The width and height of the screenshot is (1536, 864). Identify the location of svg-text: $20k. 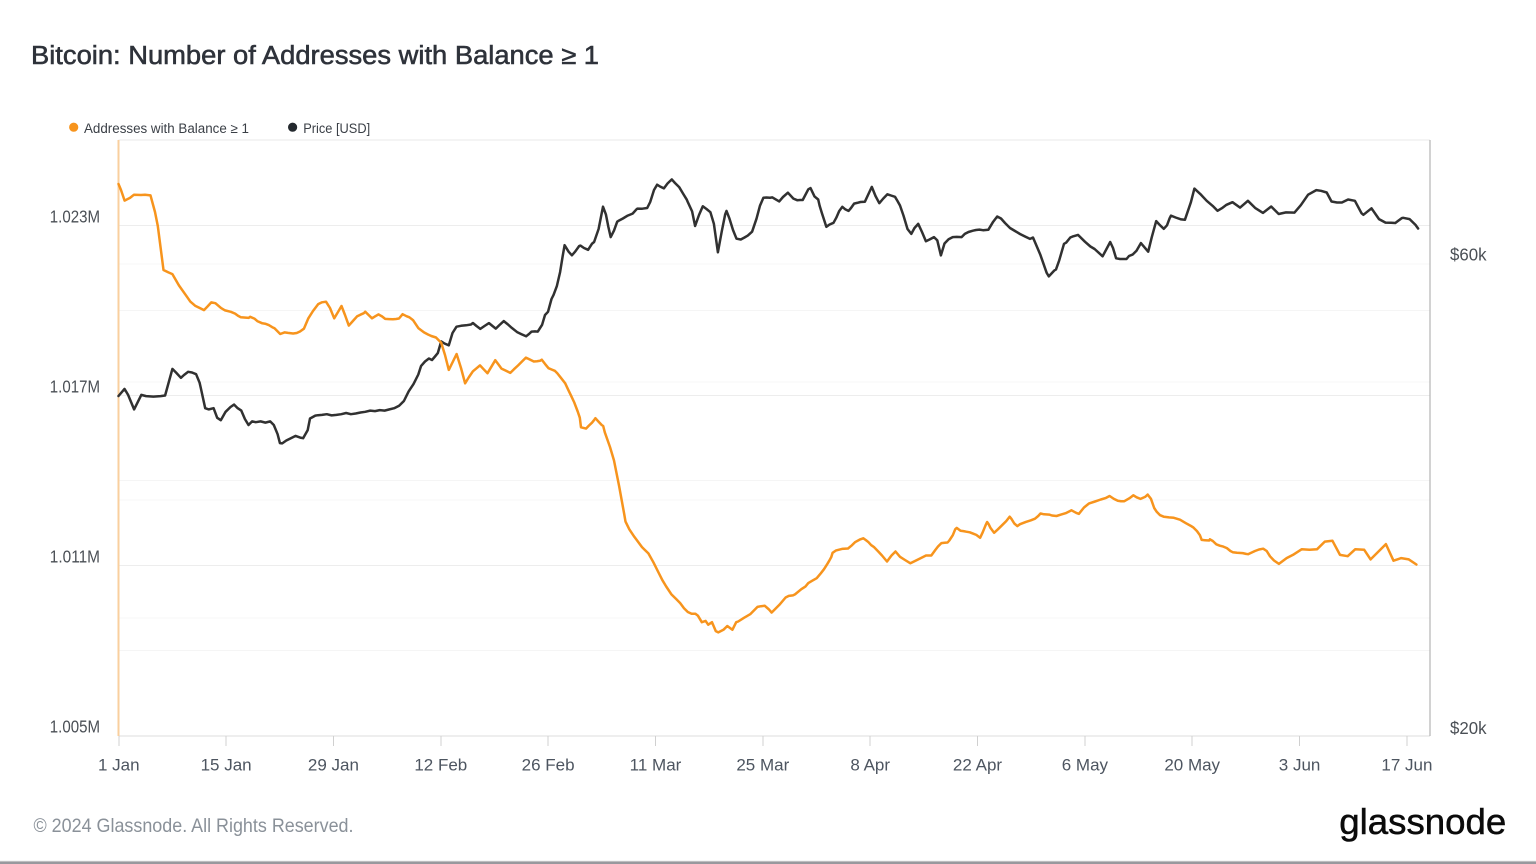
(1468, 728).